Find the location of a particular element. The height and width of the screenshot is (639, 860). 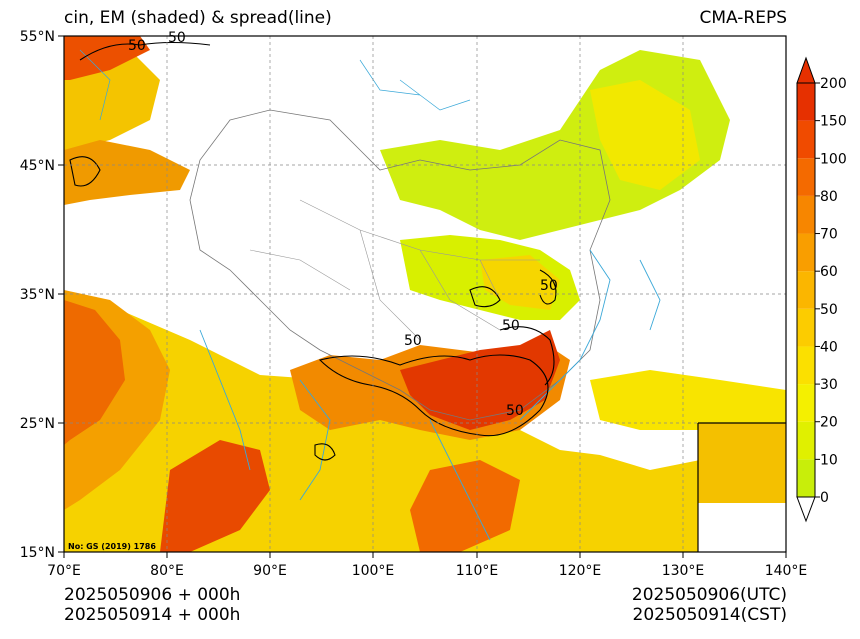

colorbar: 0 10 20 30 40 50 60 70 80 100 150 200 is located at coordinates (821, 289).